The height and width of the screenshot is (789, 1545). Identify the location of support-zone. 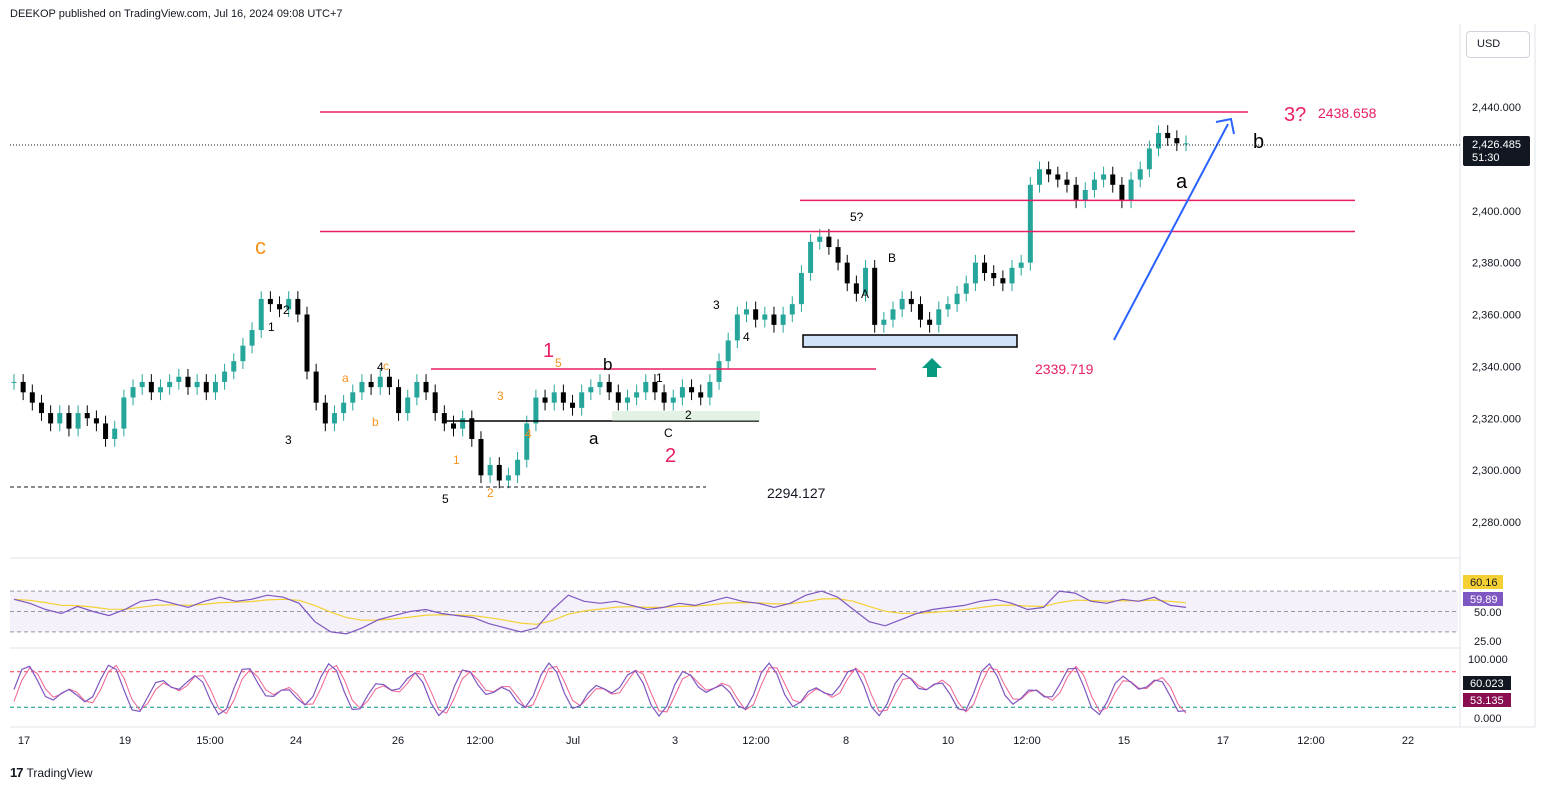
(686, 416).